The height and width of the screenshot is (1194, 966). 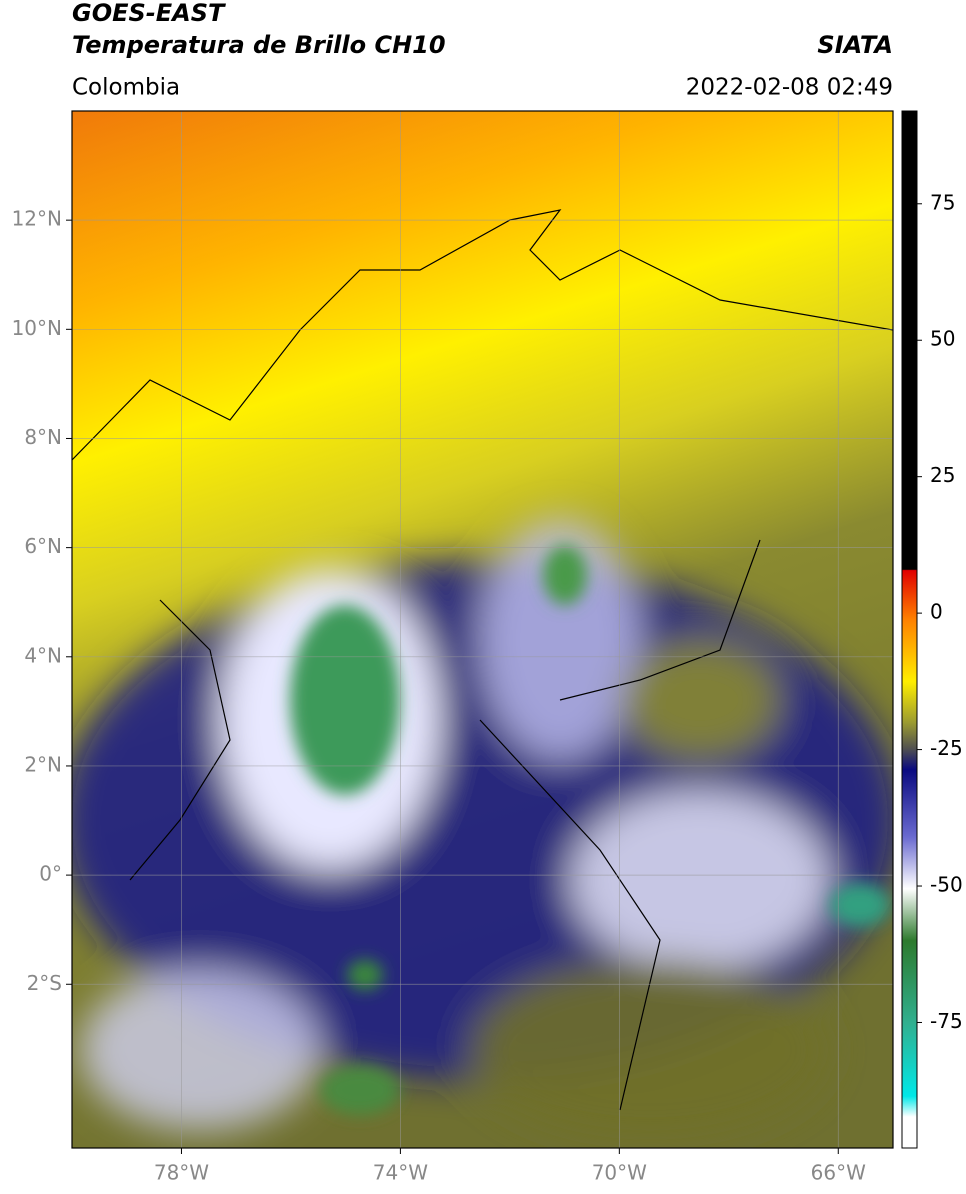 I want to click on lat-tick-label: 0°, so click(x=50, y=874).